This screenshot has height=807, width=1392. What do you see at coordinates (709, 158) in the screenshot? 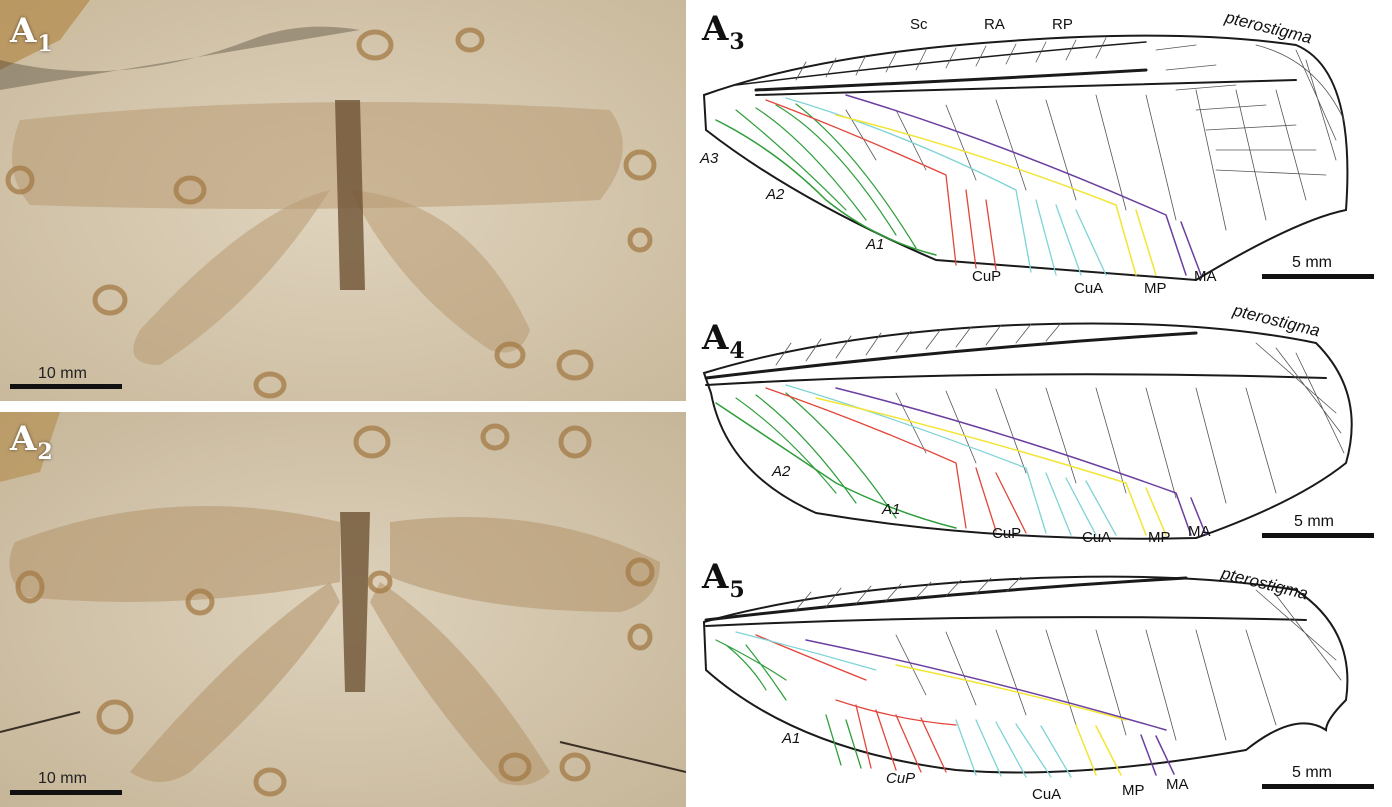
I see `vein-label-a3: A3` at bounding box center [709, 158].